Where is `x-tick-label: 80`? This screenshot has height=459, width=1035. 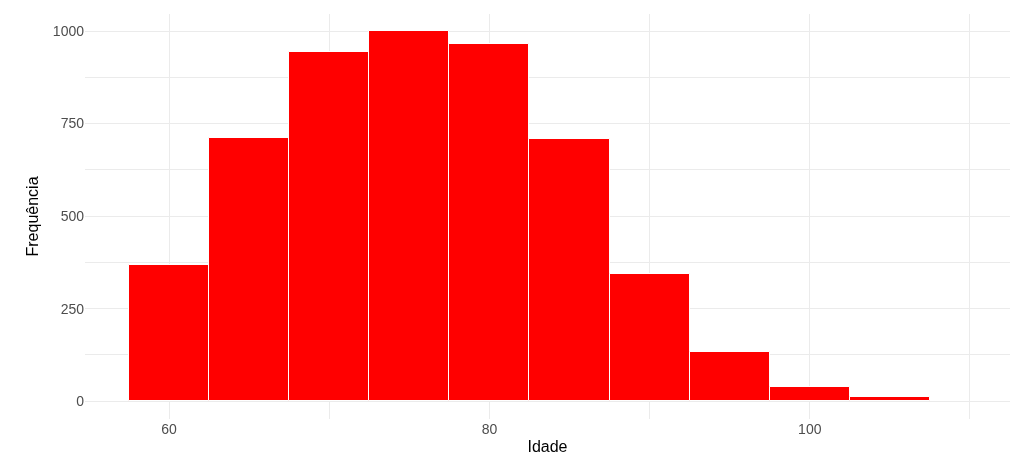 x-tick-label: 80 is located at coordinates (489, 429).